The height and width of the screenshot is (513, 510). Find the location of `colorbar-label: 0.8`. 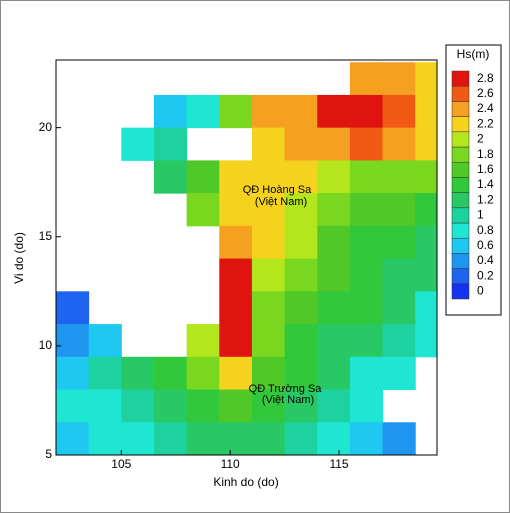

colorbar-label: 0.8 is located at coordinates (485, 230).